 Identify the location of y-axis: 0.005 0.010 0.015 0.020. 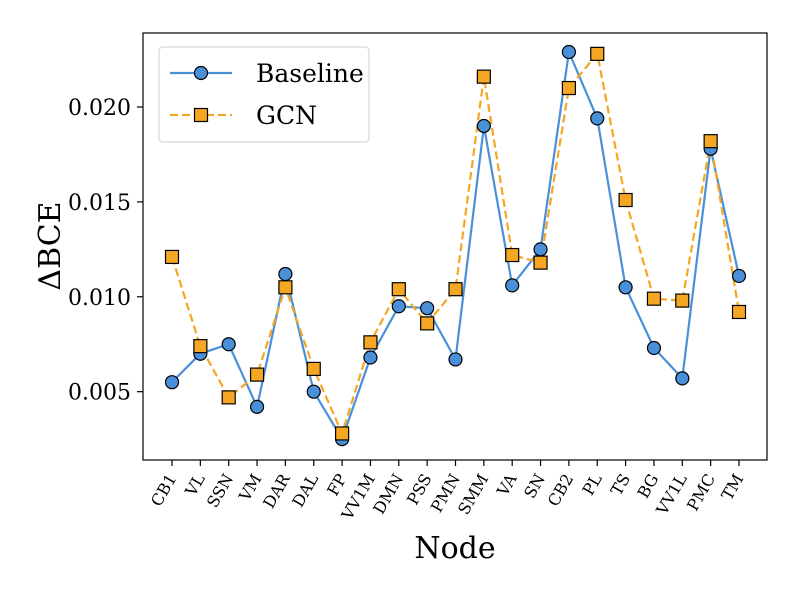
(105, 251).